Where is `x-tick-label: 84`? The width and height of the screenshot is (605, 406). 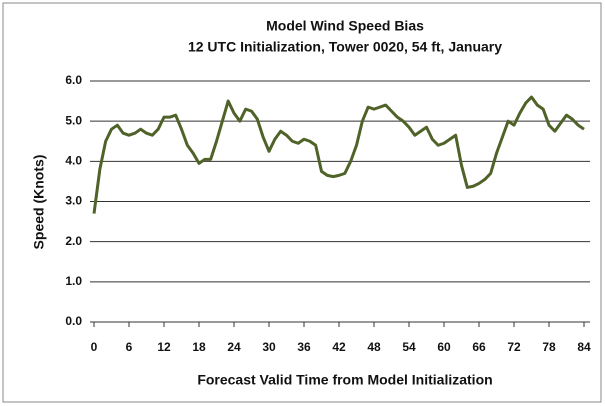
x-tick-label: 84 is located at coordinates (584, 347).